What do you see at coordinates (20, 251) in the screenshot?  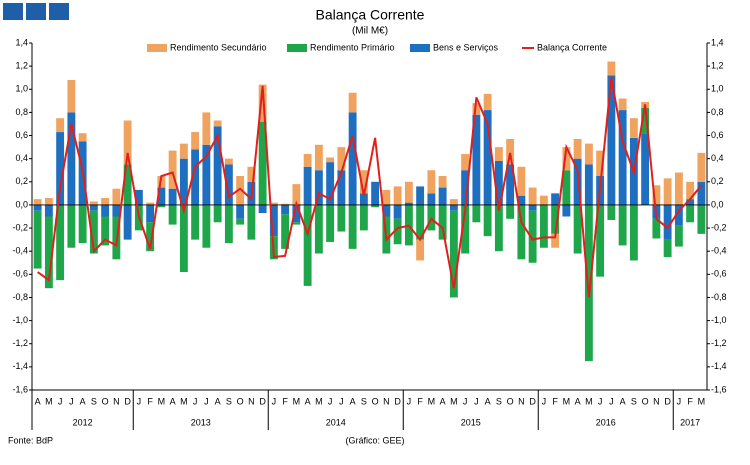 I see `y-tick-label: -0,4` at bounding box center [20, 251].